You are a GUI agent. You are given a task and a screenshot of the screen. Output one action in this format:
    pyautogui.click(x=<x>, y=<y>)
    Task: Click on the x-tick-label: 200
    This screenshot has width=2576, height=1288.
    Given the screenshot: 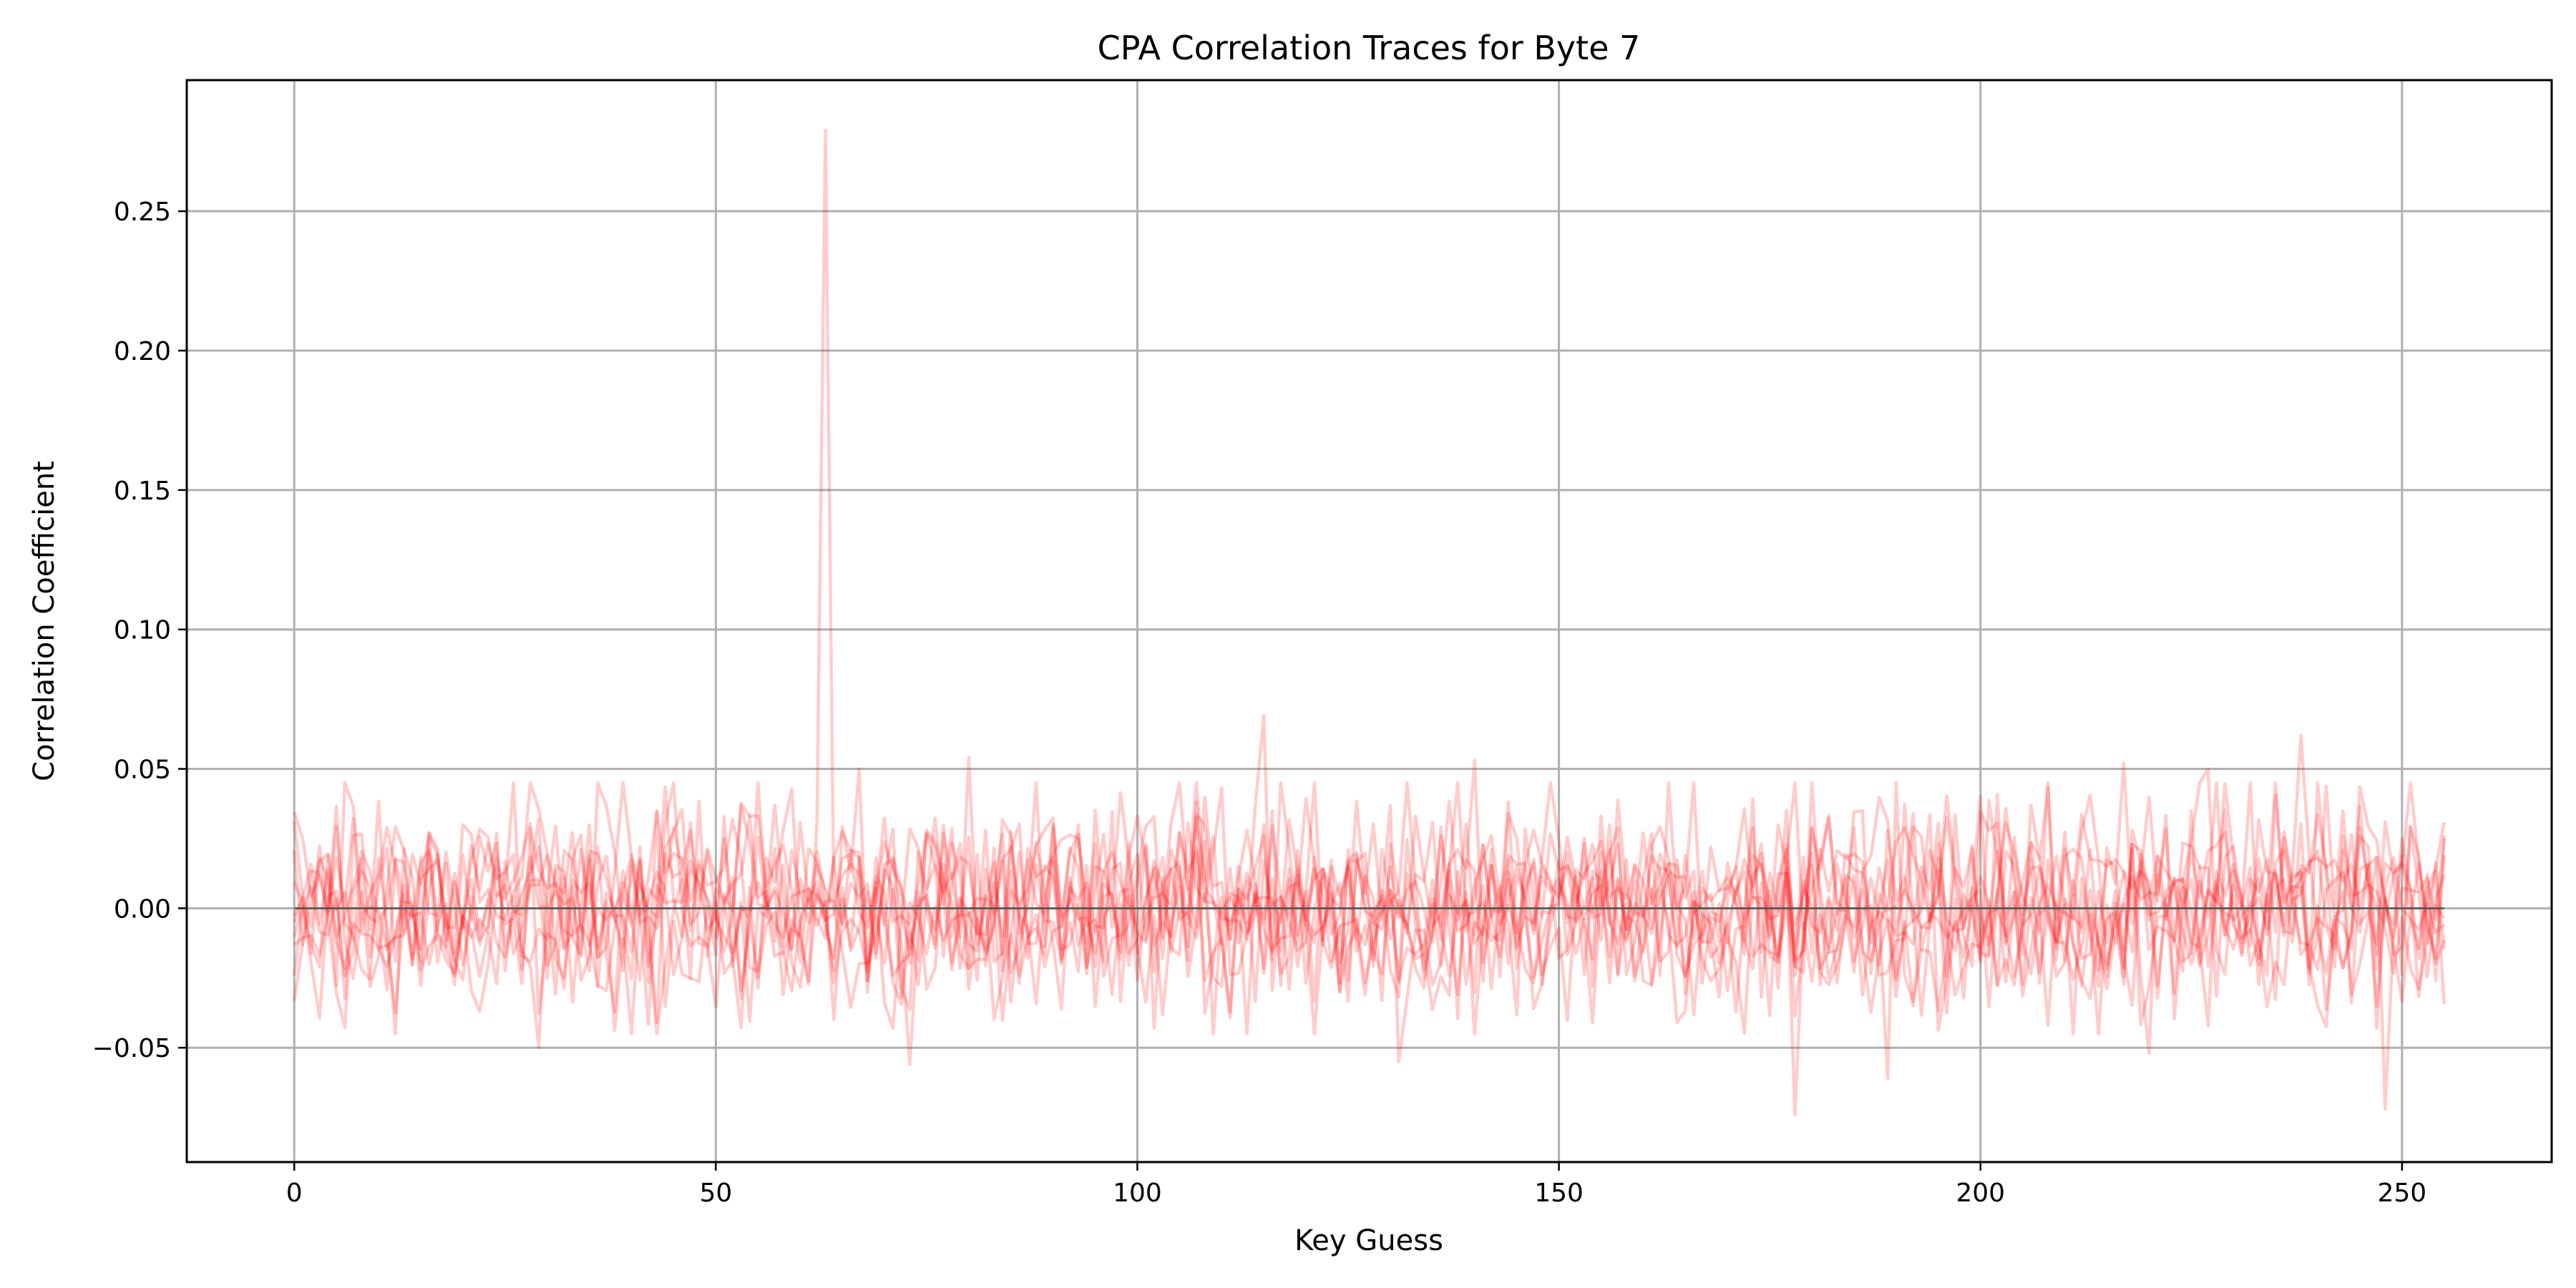 What is the action you would take?
    pyautogui.click(x=1980, y=1193)
    